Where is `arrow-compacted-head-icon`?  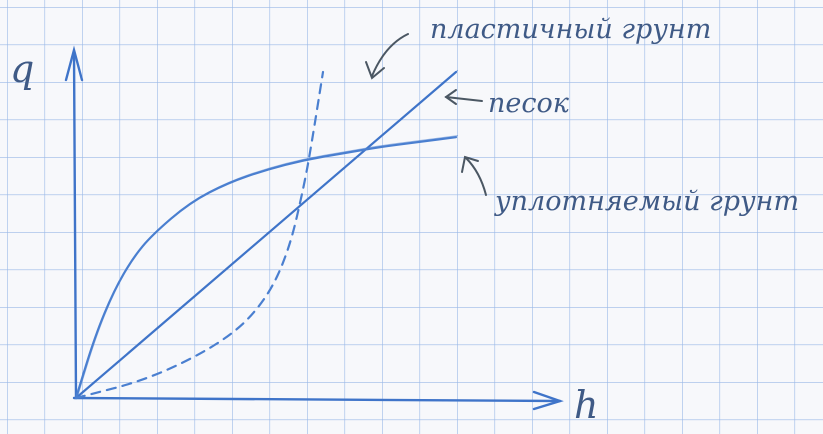 arrow-compacted-head-icon is located at coordinates (470, 164).